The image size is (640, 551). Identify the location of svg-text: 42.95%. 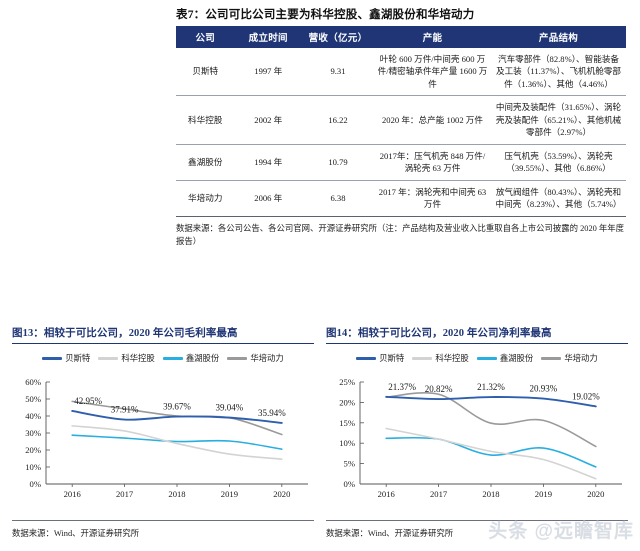
(88, 401).